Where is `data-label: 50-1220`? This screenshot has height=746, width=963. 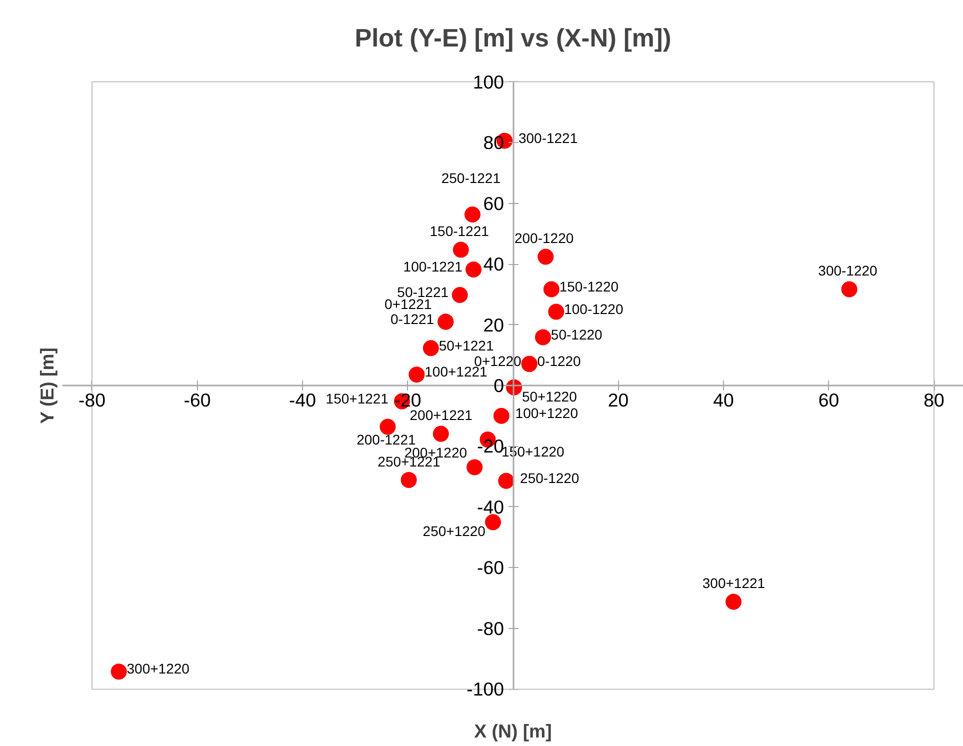
data-label: 50-1220 is located at coordinates (576, 334).